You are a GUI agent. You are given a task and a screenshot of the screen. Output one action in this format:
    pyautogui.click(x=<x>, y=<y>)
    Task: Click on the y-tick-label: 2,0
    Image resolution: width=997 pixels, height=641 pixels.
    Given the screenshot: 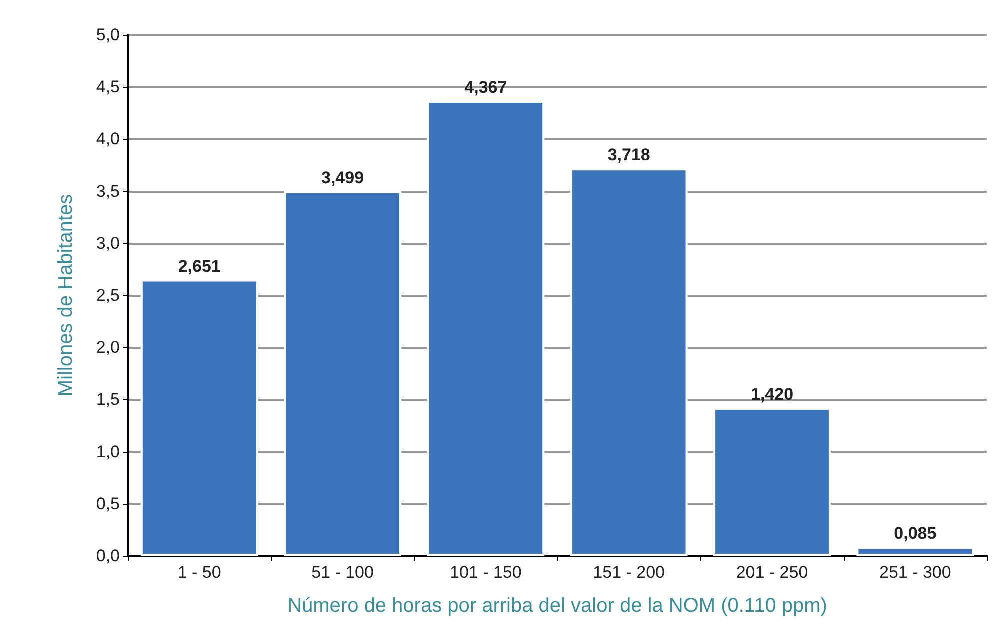 What is the action you would take?
    pyautogui.click(x=108, y=348)
    